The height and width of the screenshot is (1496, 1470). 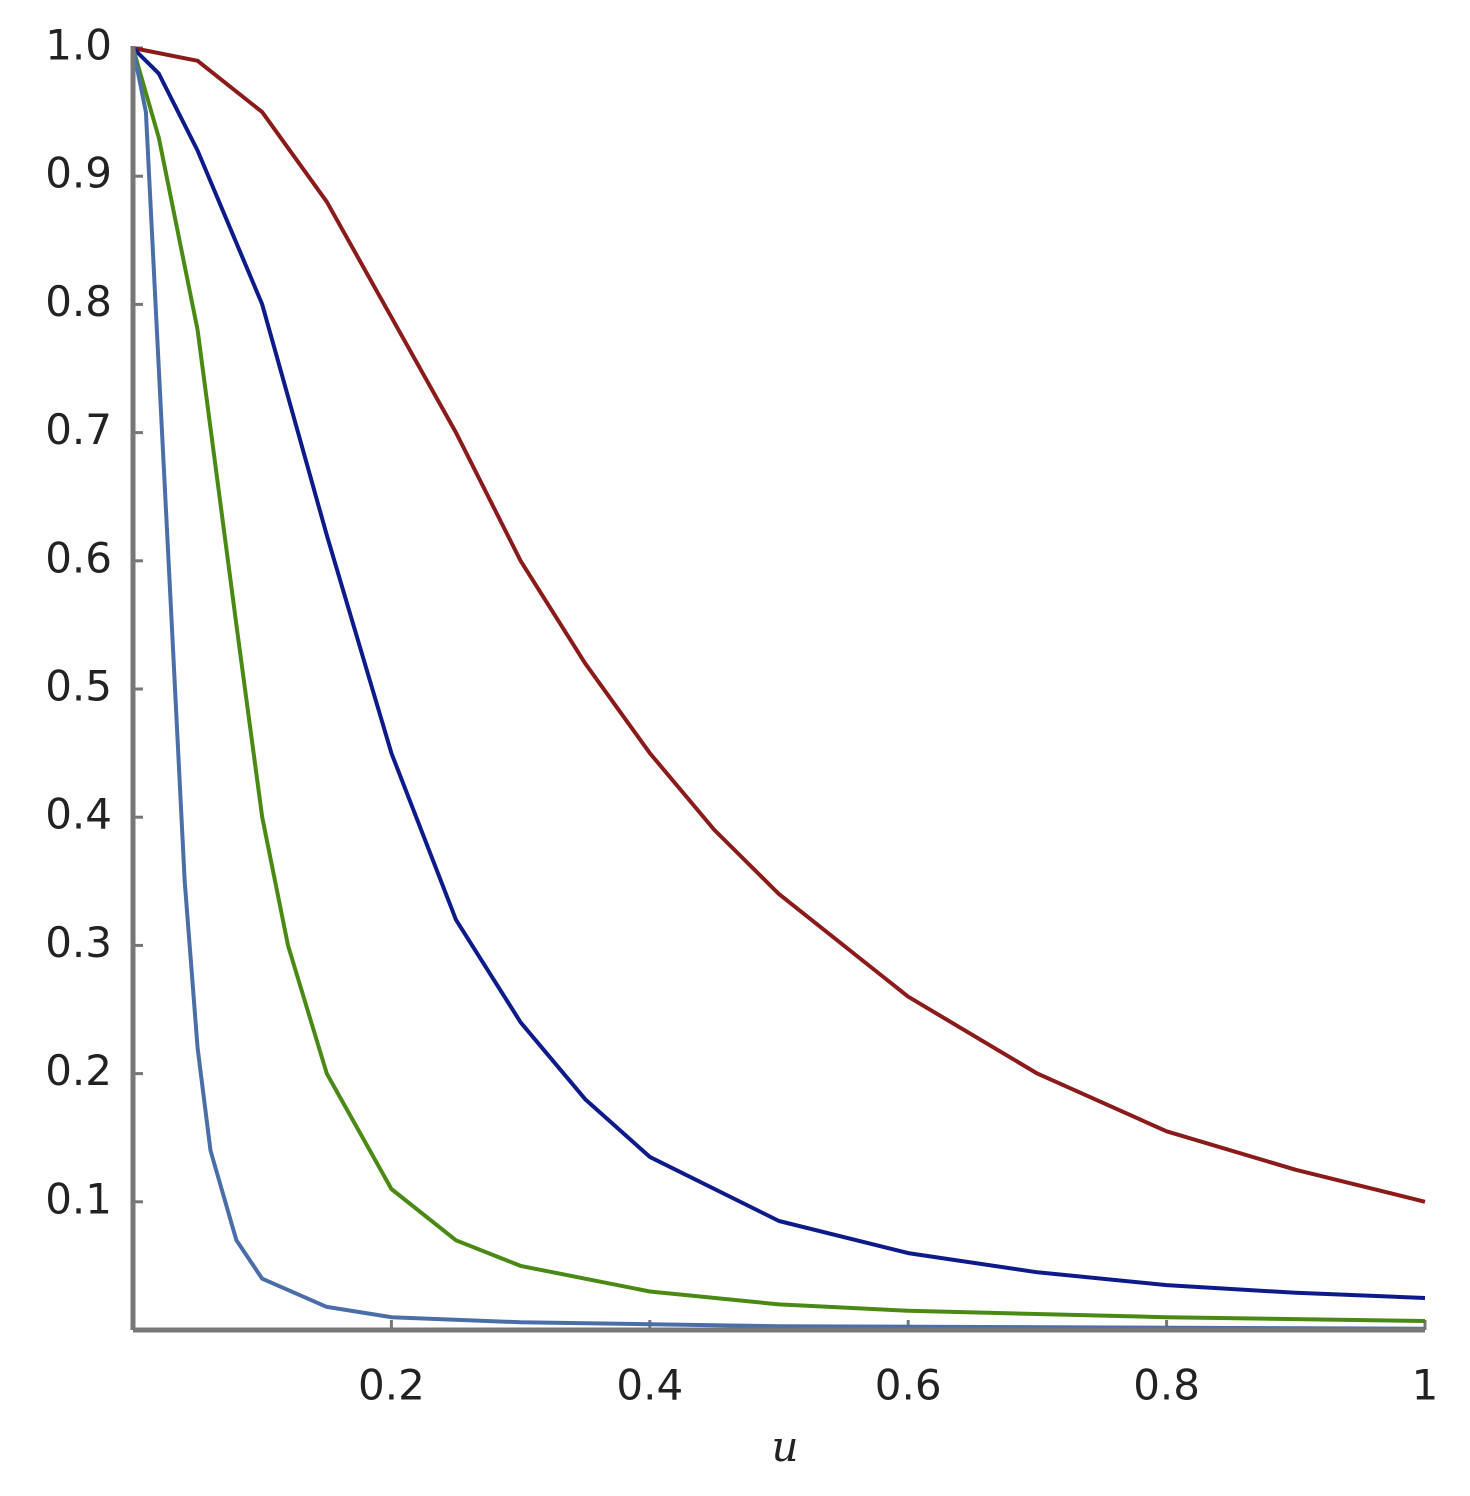 I want to click on y-tick-label: 1.0, so click(x=78, y=45).